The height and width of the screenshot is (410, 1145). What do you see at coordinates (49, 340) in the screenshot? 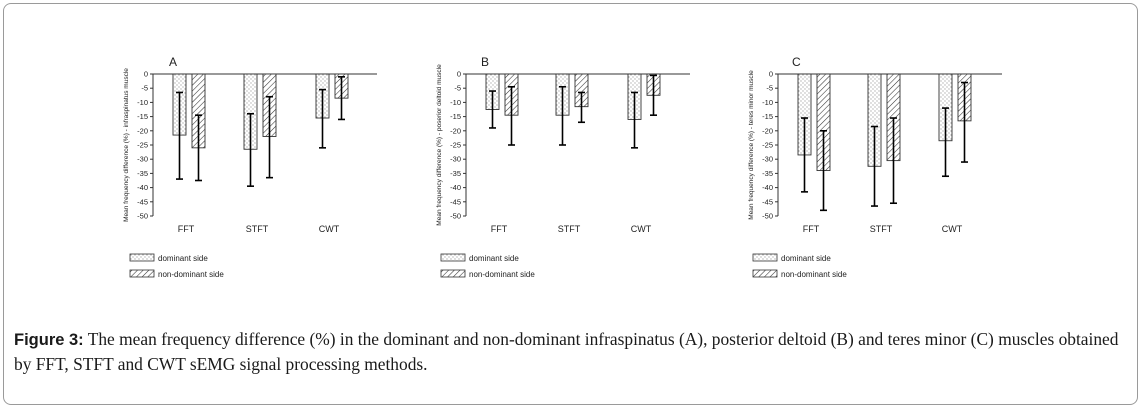
I see `caption-label: Figure 3:` at bounding box center [49, 340].